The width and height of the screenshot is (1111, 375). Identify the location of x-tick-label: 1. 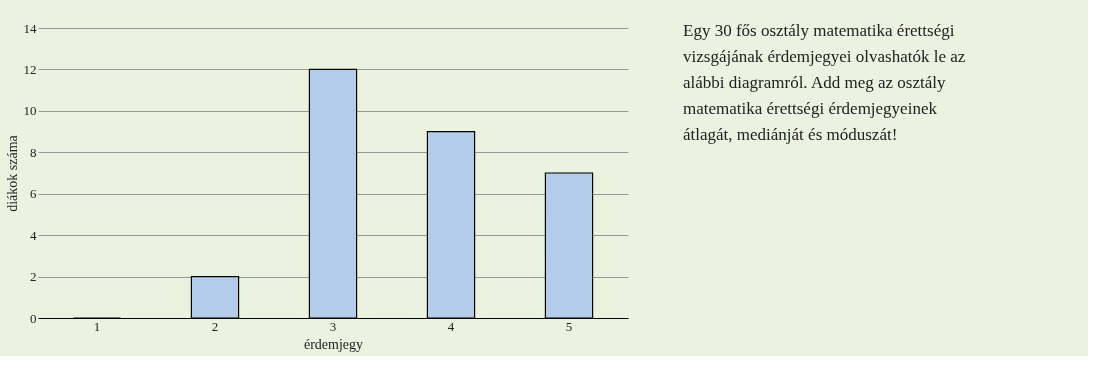
(97, 326).